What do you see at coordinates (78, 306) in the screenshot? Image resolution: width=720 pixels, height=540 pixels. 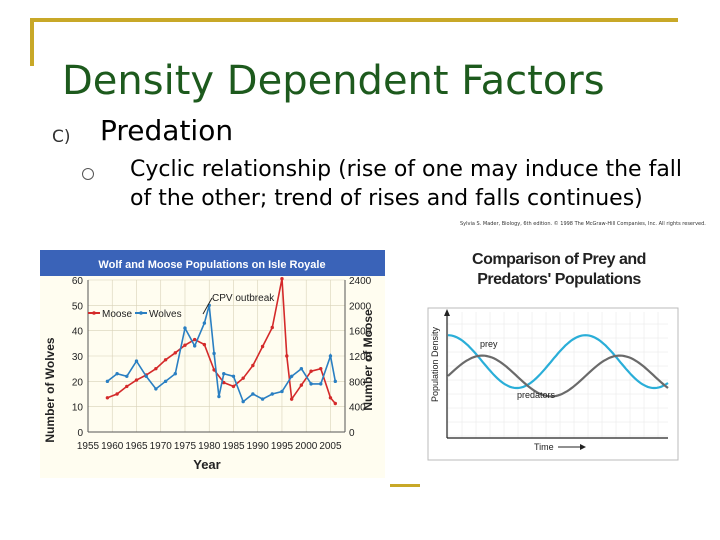 I see `chart1-left-tick-label: 50` at bounding box center [78, 306].